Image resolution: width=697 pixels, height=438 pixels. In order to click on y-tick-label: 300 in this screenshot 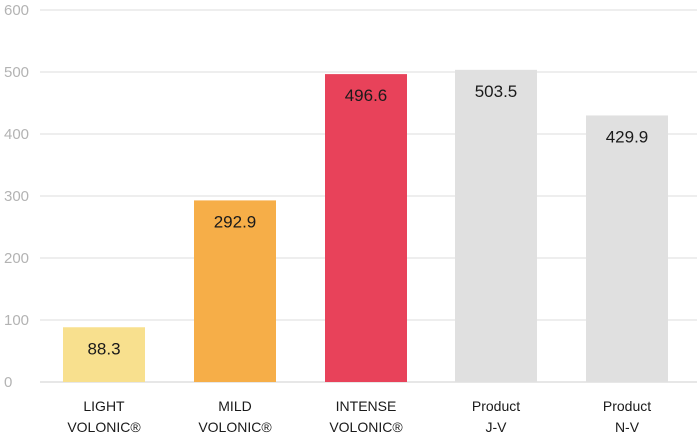, I will do `click(16, 196)`.